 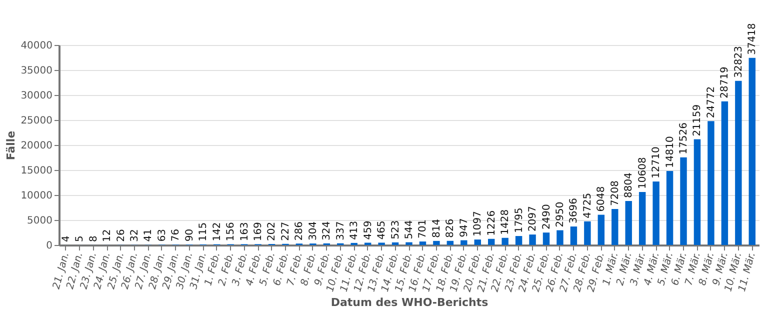 What do you see at coordinates (36, 71) in the screenshot?
I see `y-tick-label: 35000` at bounding box center [36, 71].